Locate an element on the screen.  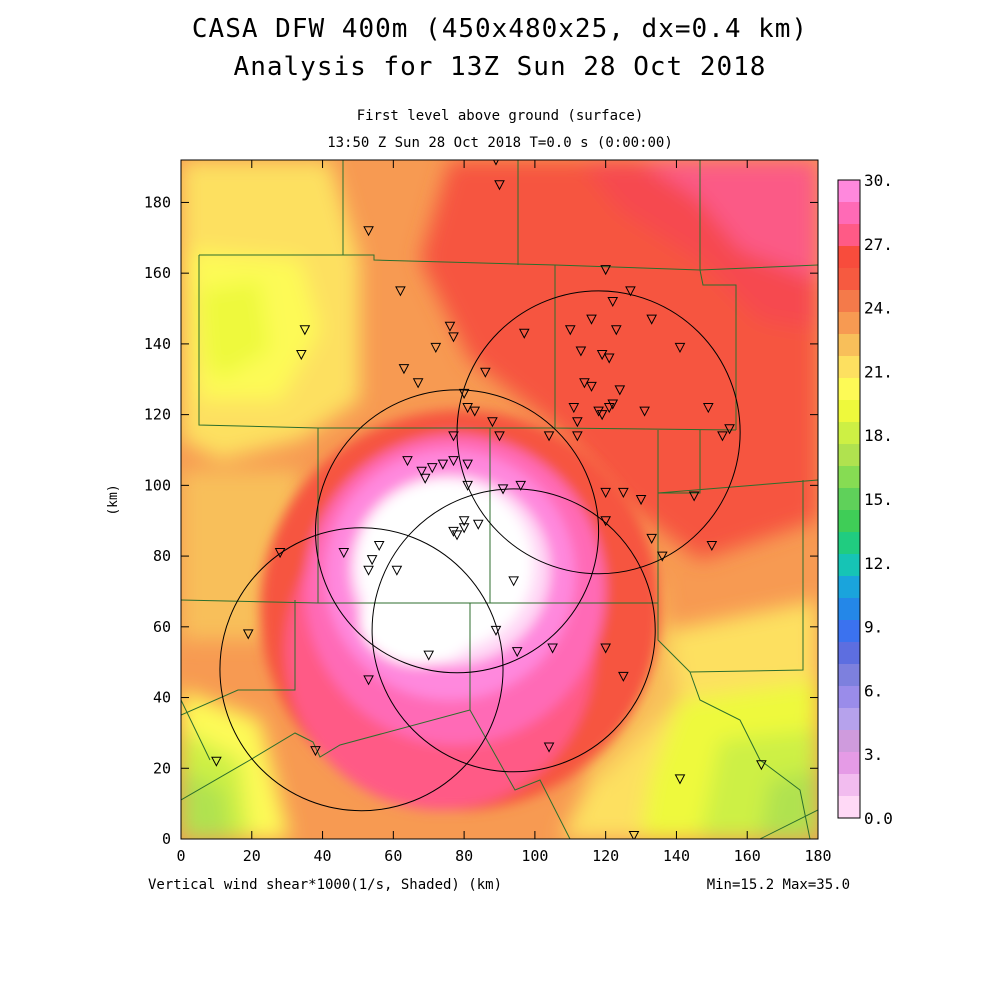
colorbar is located at coordinates (849, 499).